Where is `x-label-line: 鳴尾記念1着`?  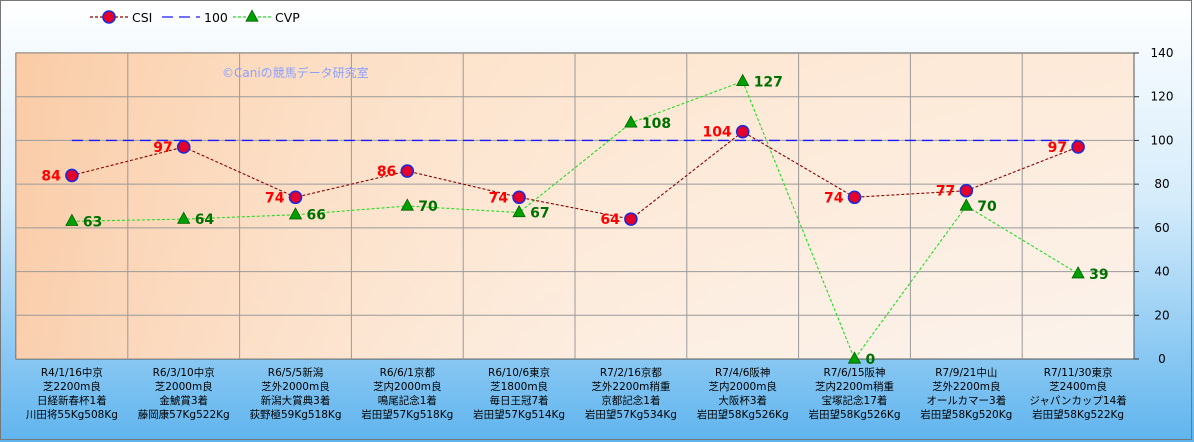
x-label-line: 鳴尾記念1着 is located at coordinates (407, 400).